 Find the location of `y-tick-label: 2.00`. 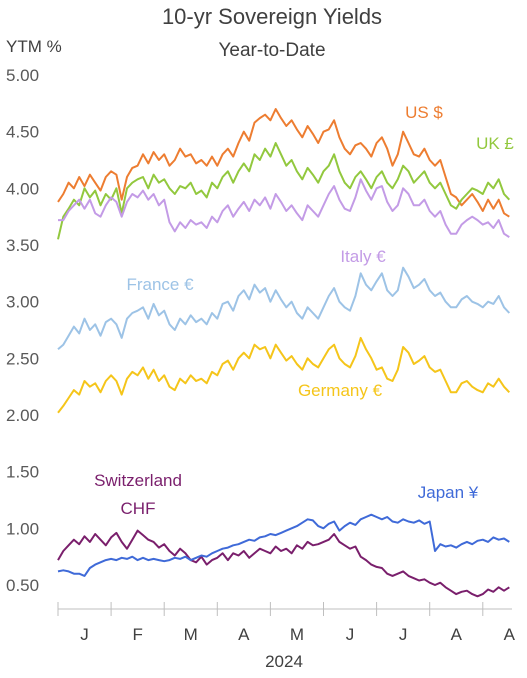

y-tick-label: 2.00 is located at coordinates (22, 415).